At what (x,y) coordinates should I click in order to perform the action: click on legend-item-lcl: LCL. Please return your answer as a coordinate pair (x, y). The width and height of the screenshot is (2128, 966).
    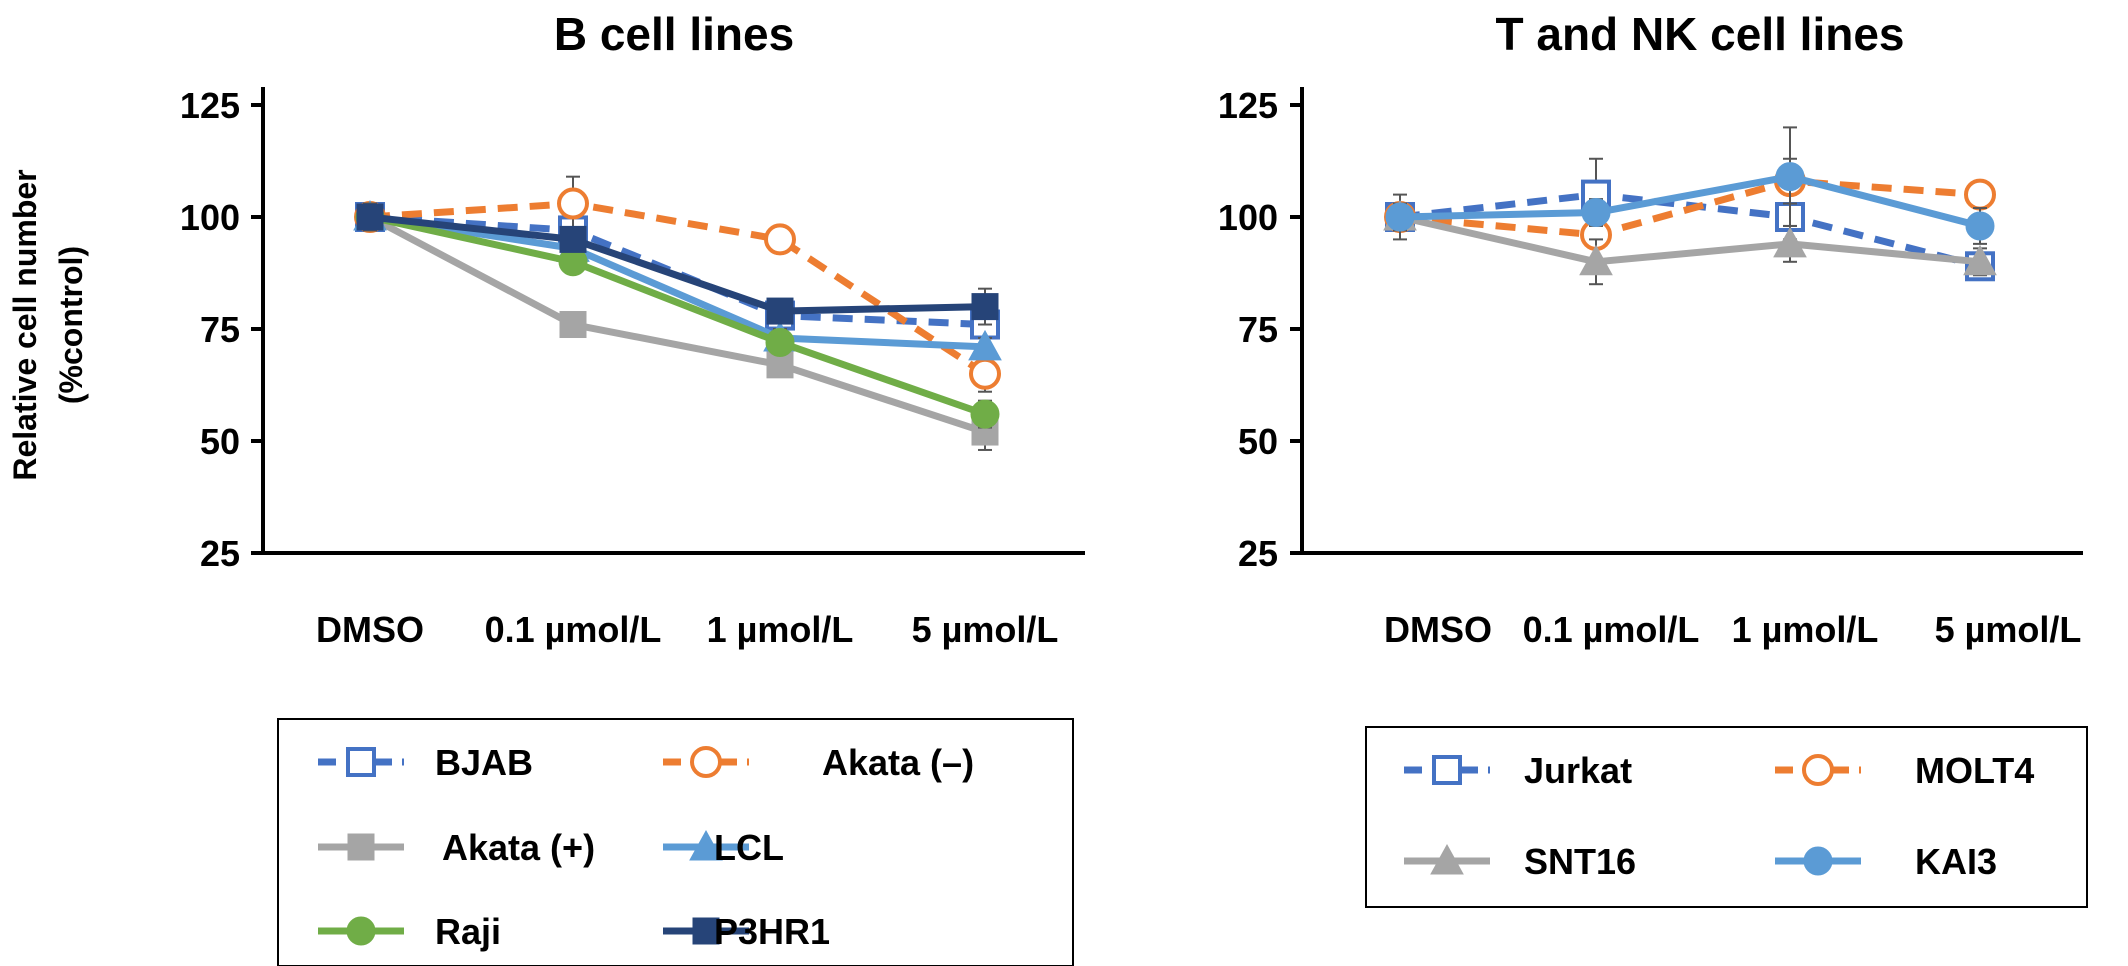
    Looking at the image, I should click on (723, 847).